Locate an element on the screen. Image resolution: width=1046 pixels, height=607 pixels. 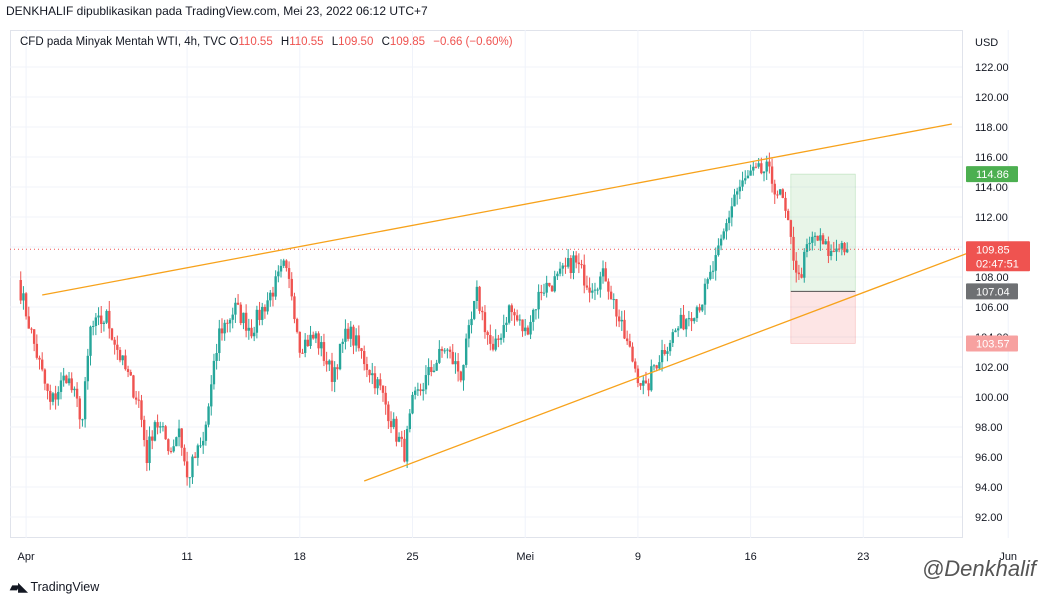
current-price-tag-bg is located at coordinates (998, 256).